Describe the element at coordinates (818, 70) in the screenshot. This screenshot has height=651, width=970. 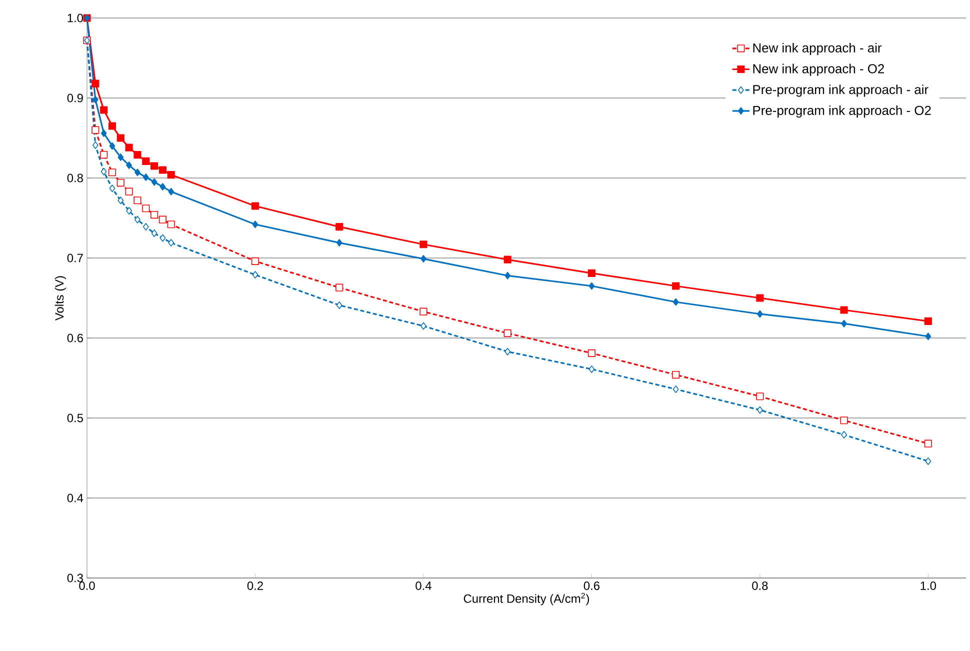
I see `legend-label: New ink approach - O2` at that location.